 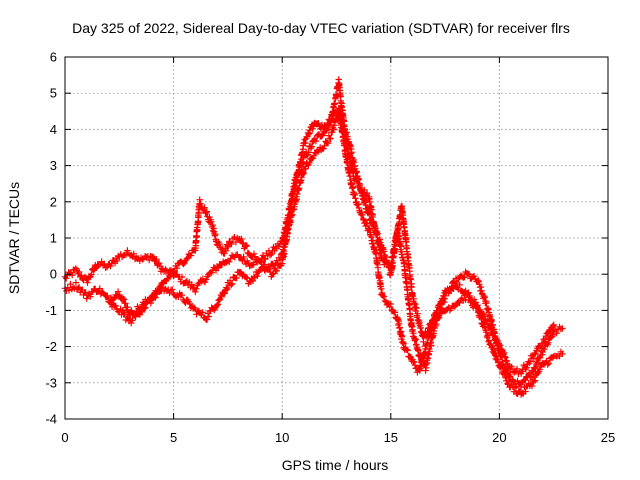 I want to click on x-tick-label: 10, so click(x=282, y=437).